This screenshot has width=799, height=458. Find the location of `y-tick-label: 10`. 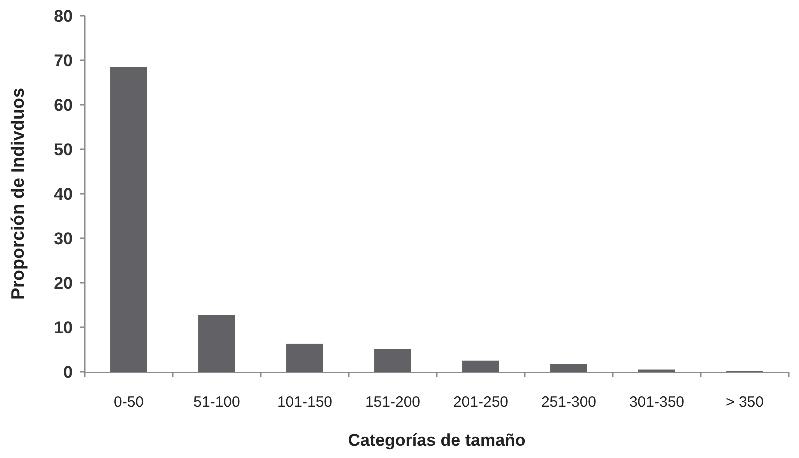

y-tick-label: 10 is located at coordinates (63, 328).